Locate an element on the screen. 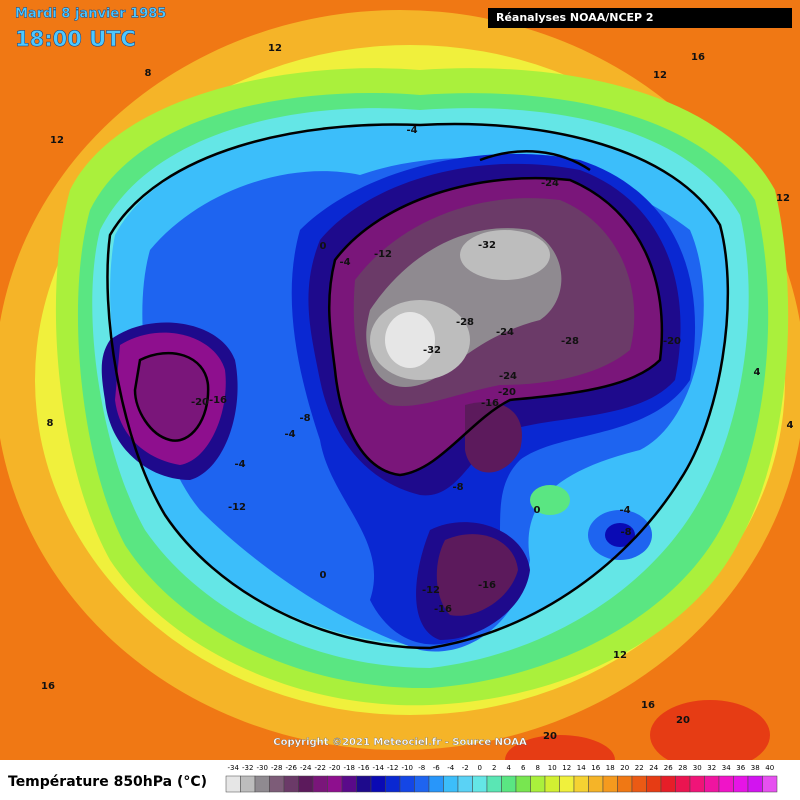 The height and width of the screenshot is (800, 800). contour-label: -32 is located at coordinates (487, 245).